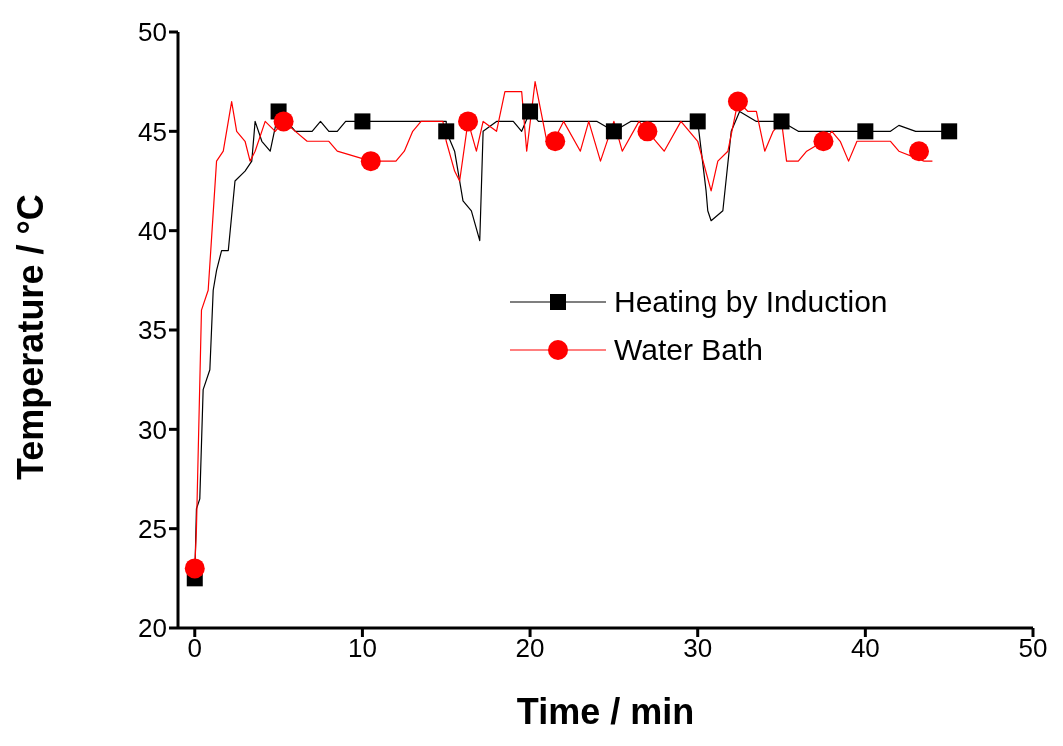  Describe the element at coordinates (362, 648) in the screenshot. I see `x-tick-label: 10` at that location.